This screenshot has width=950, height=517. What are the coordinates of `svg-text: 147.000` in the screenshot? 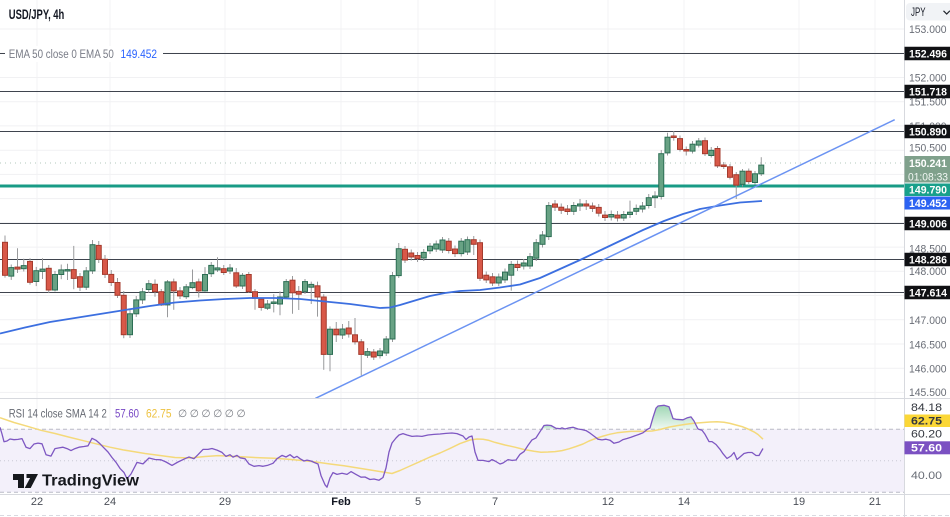 It's located at (928, 321).